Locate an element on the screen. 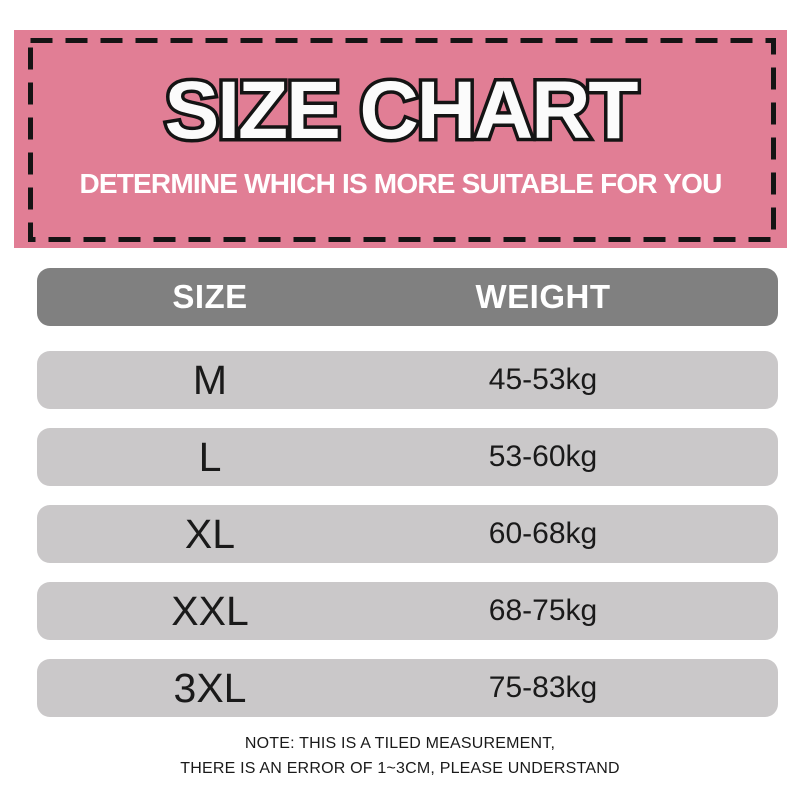 The image size is (800, 800). banner-title-text: SIZE CHART is located at coordinates (401, 110).